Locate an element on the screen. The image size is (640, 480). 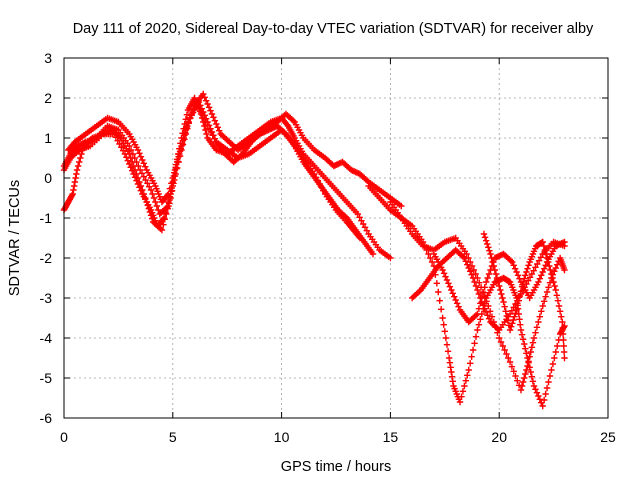
y-tick-label: -6 is located at coordinates (46, 418).